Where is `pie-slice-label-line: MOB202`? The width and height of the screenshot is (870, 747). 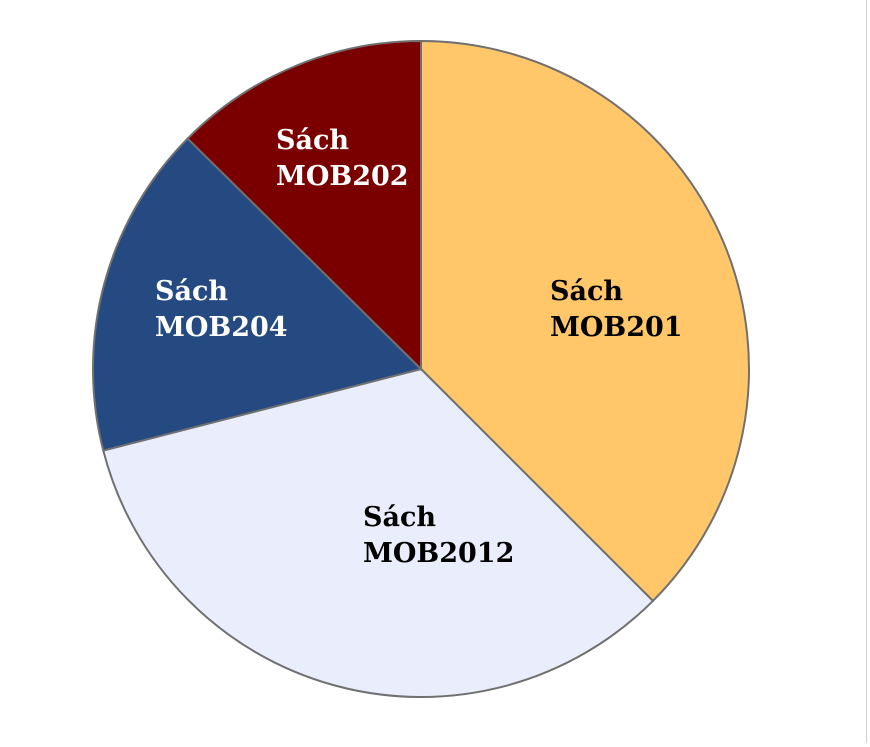 pie-slice-label-line: MOB202 is located at coordinates (342, 176).